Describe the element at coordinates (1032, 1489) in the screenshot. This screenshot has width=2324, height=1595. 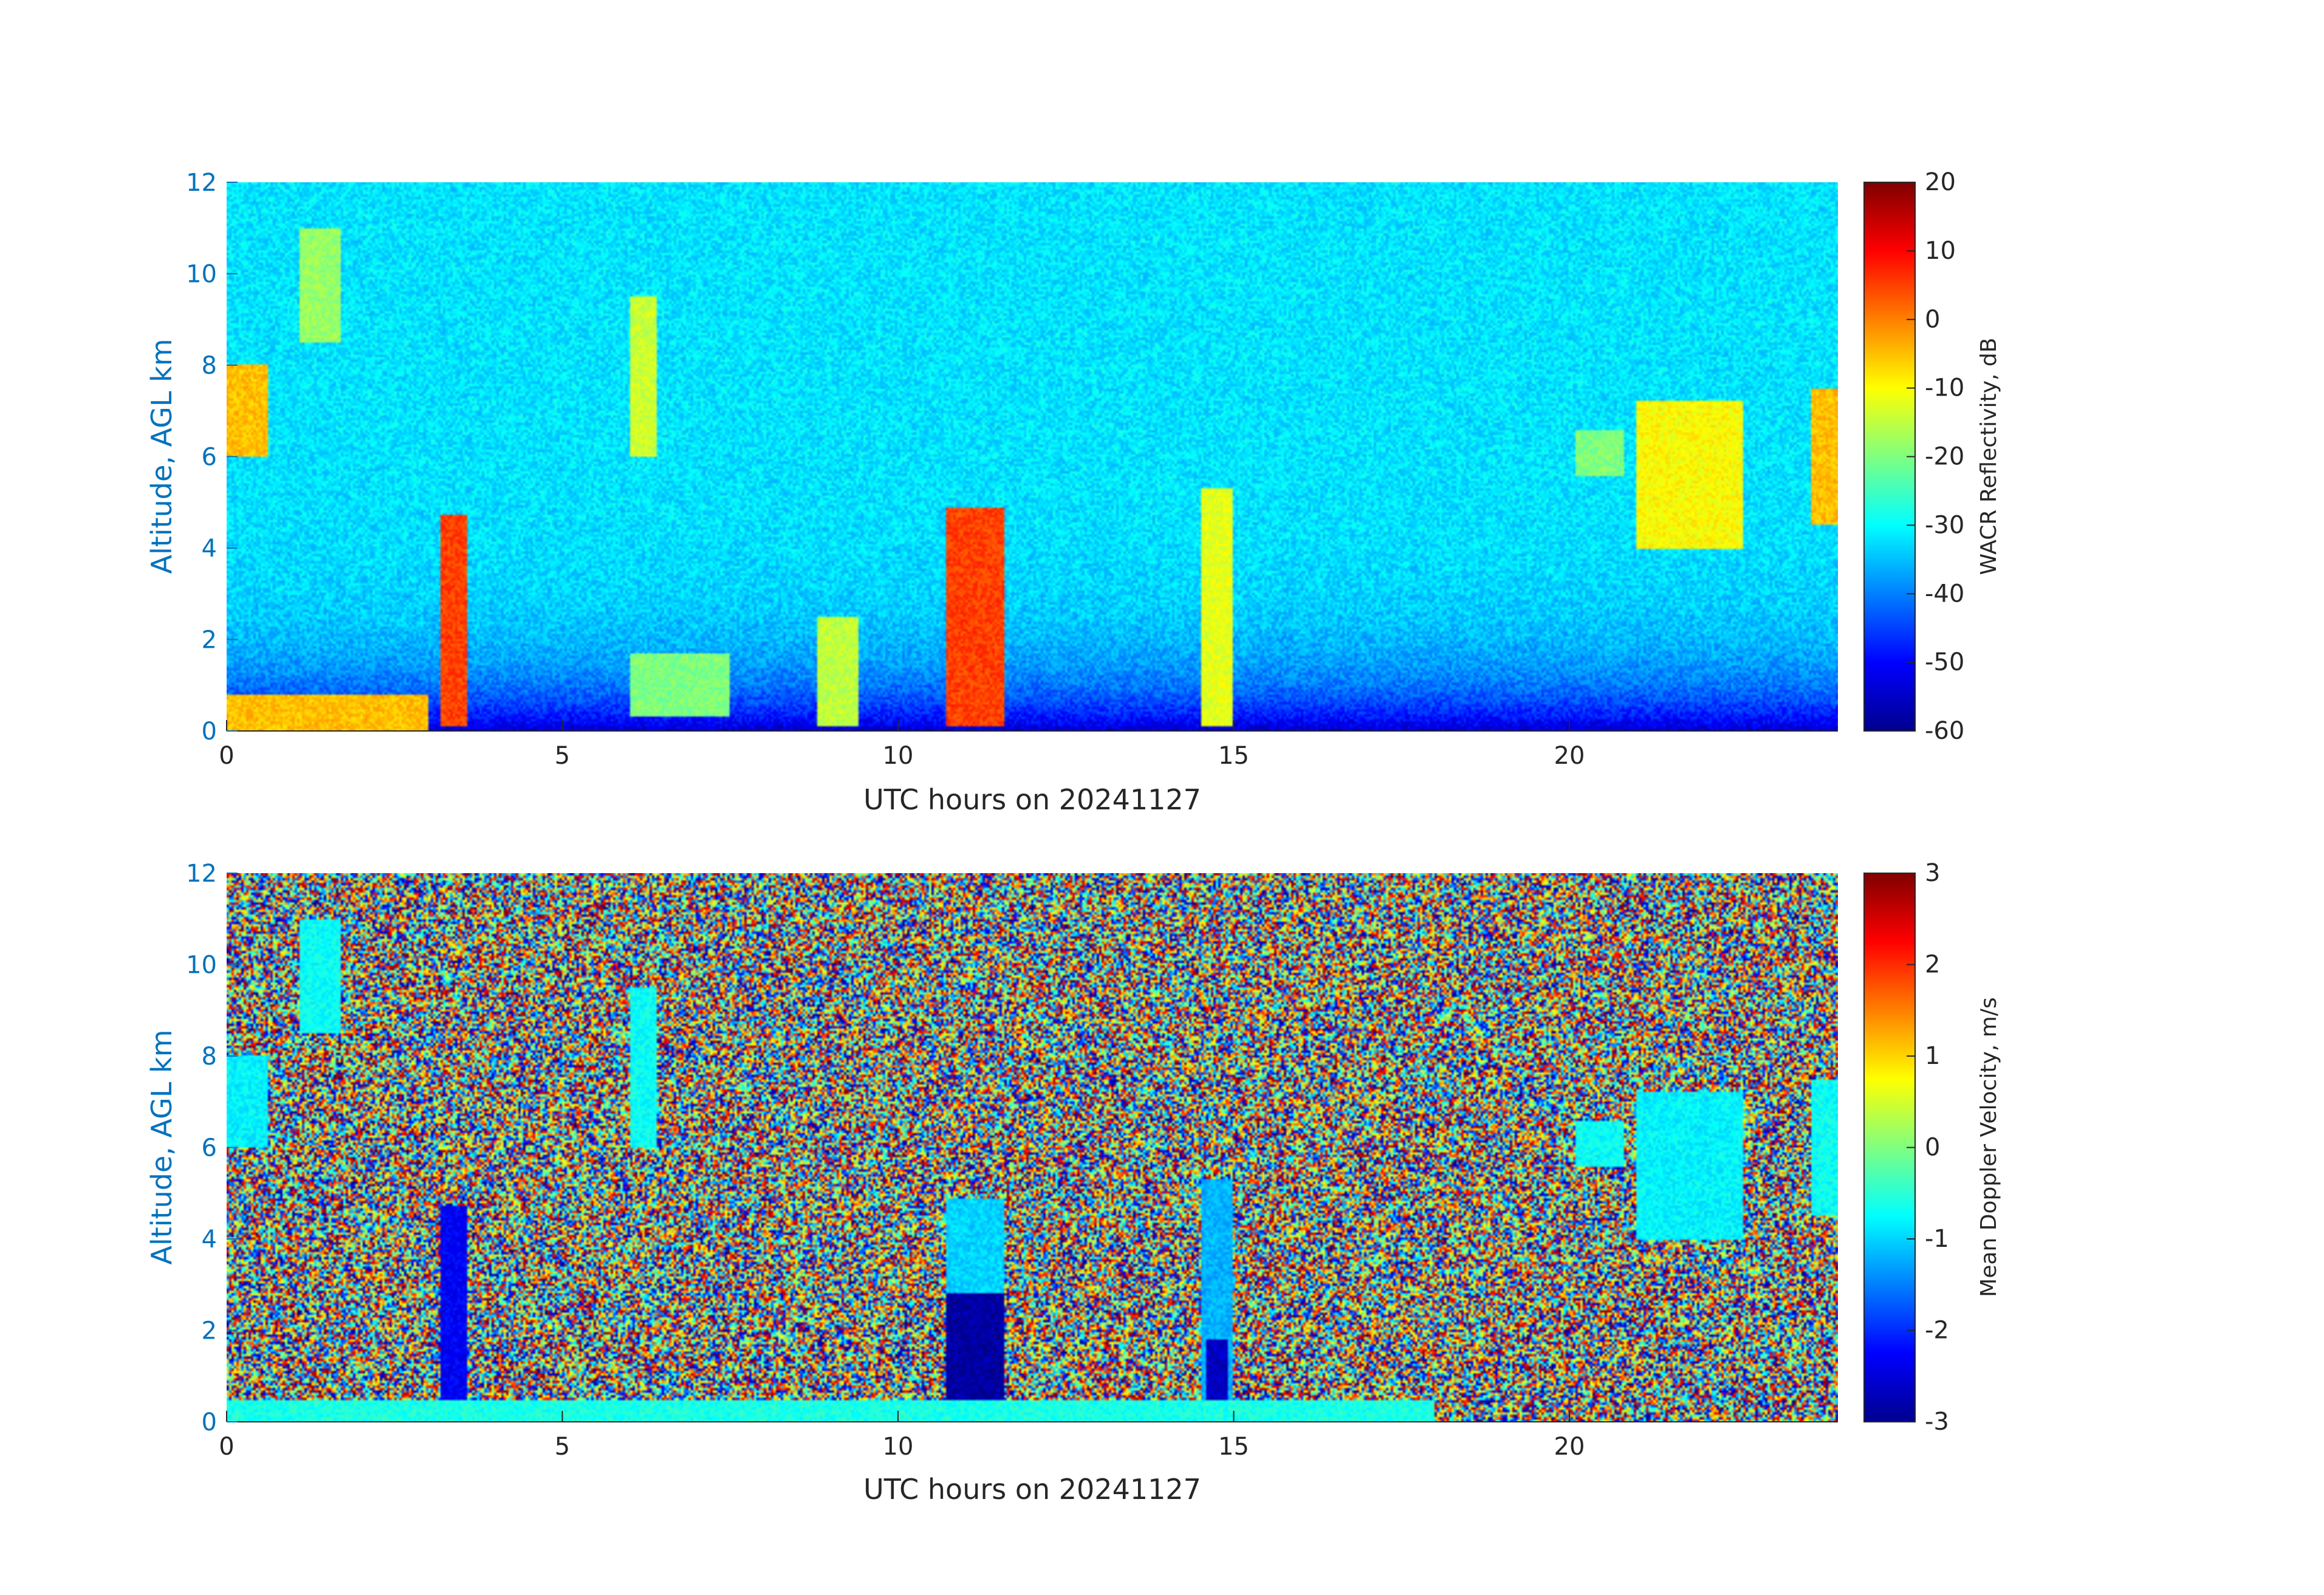
I see `velocity-x-axis-label: UTC hours on 20241127` at that location.